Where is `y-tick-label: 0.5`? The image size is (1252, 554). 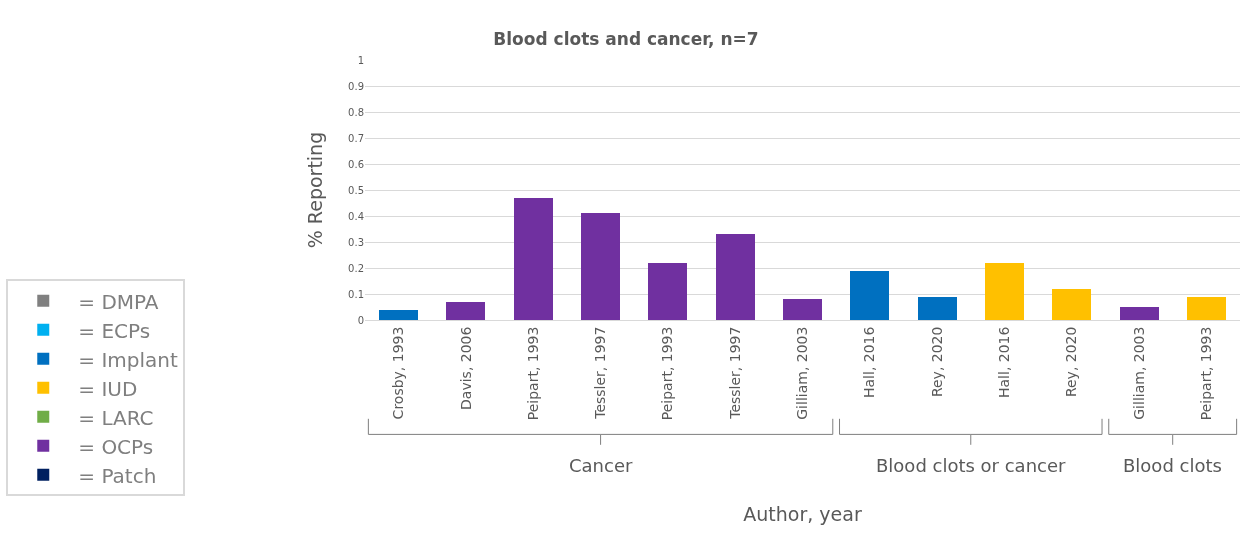 y-tick-label: 0.5 is located at coordinates (356, 190).